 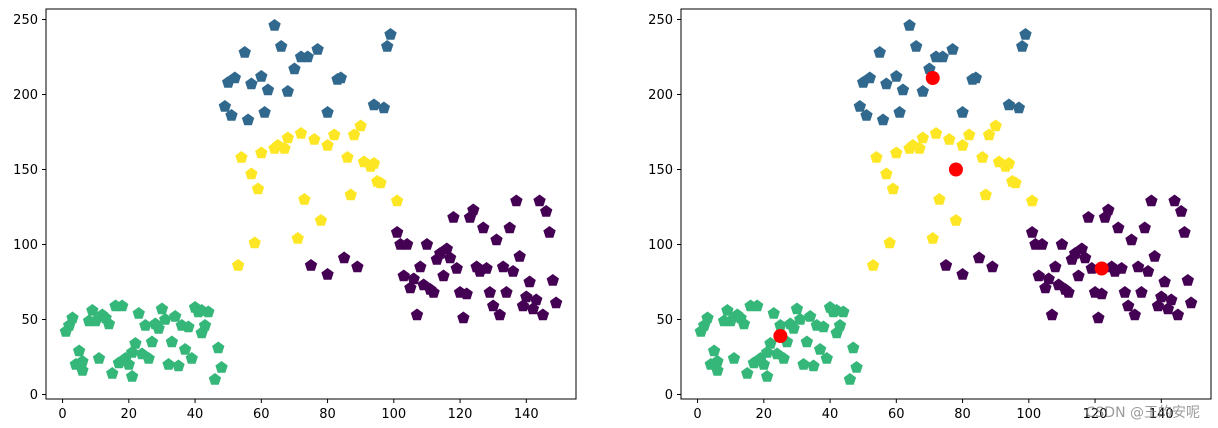 I want to click on x-tick-label: 0, so click(x=697, y=414).